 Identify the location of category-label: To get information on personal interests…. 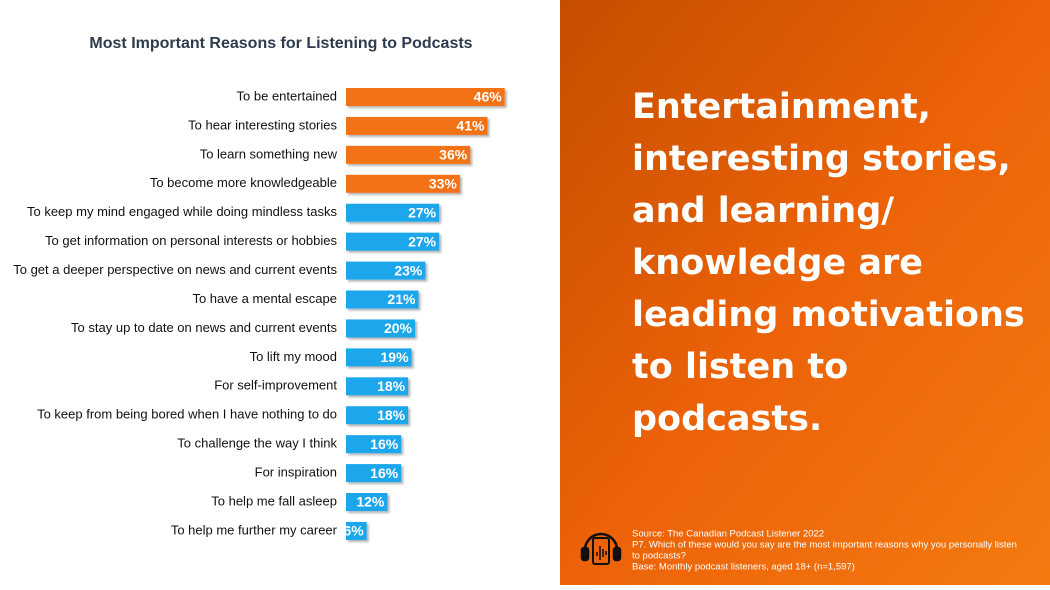
(191, 240).